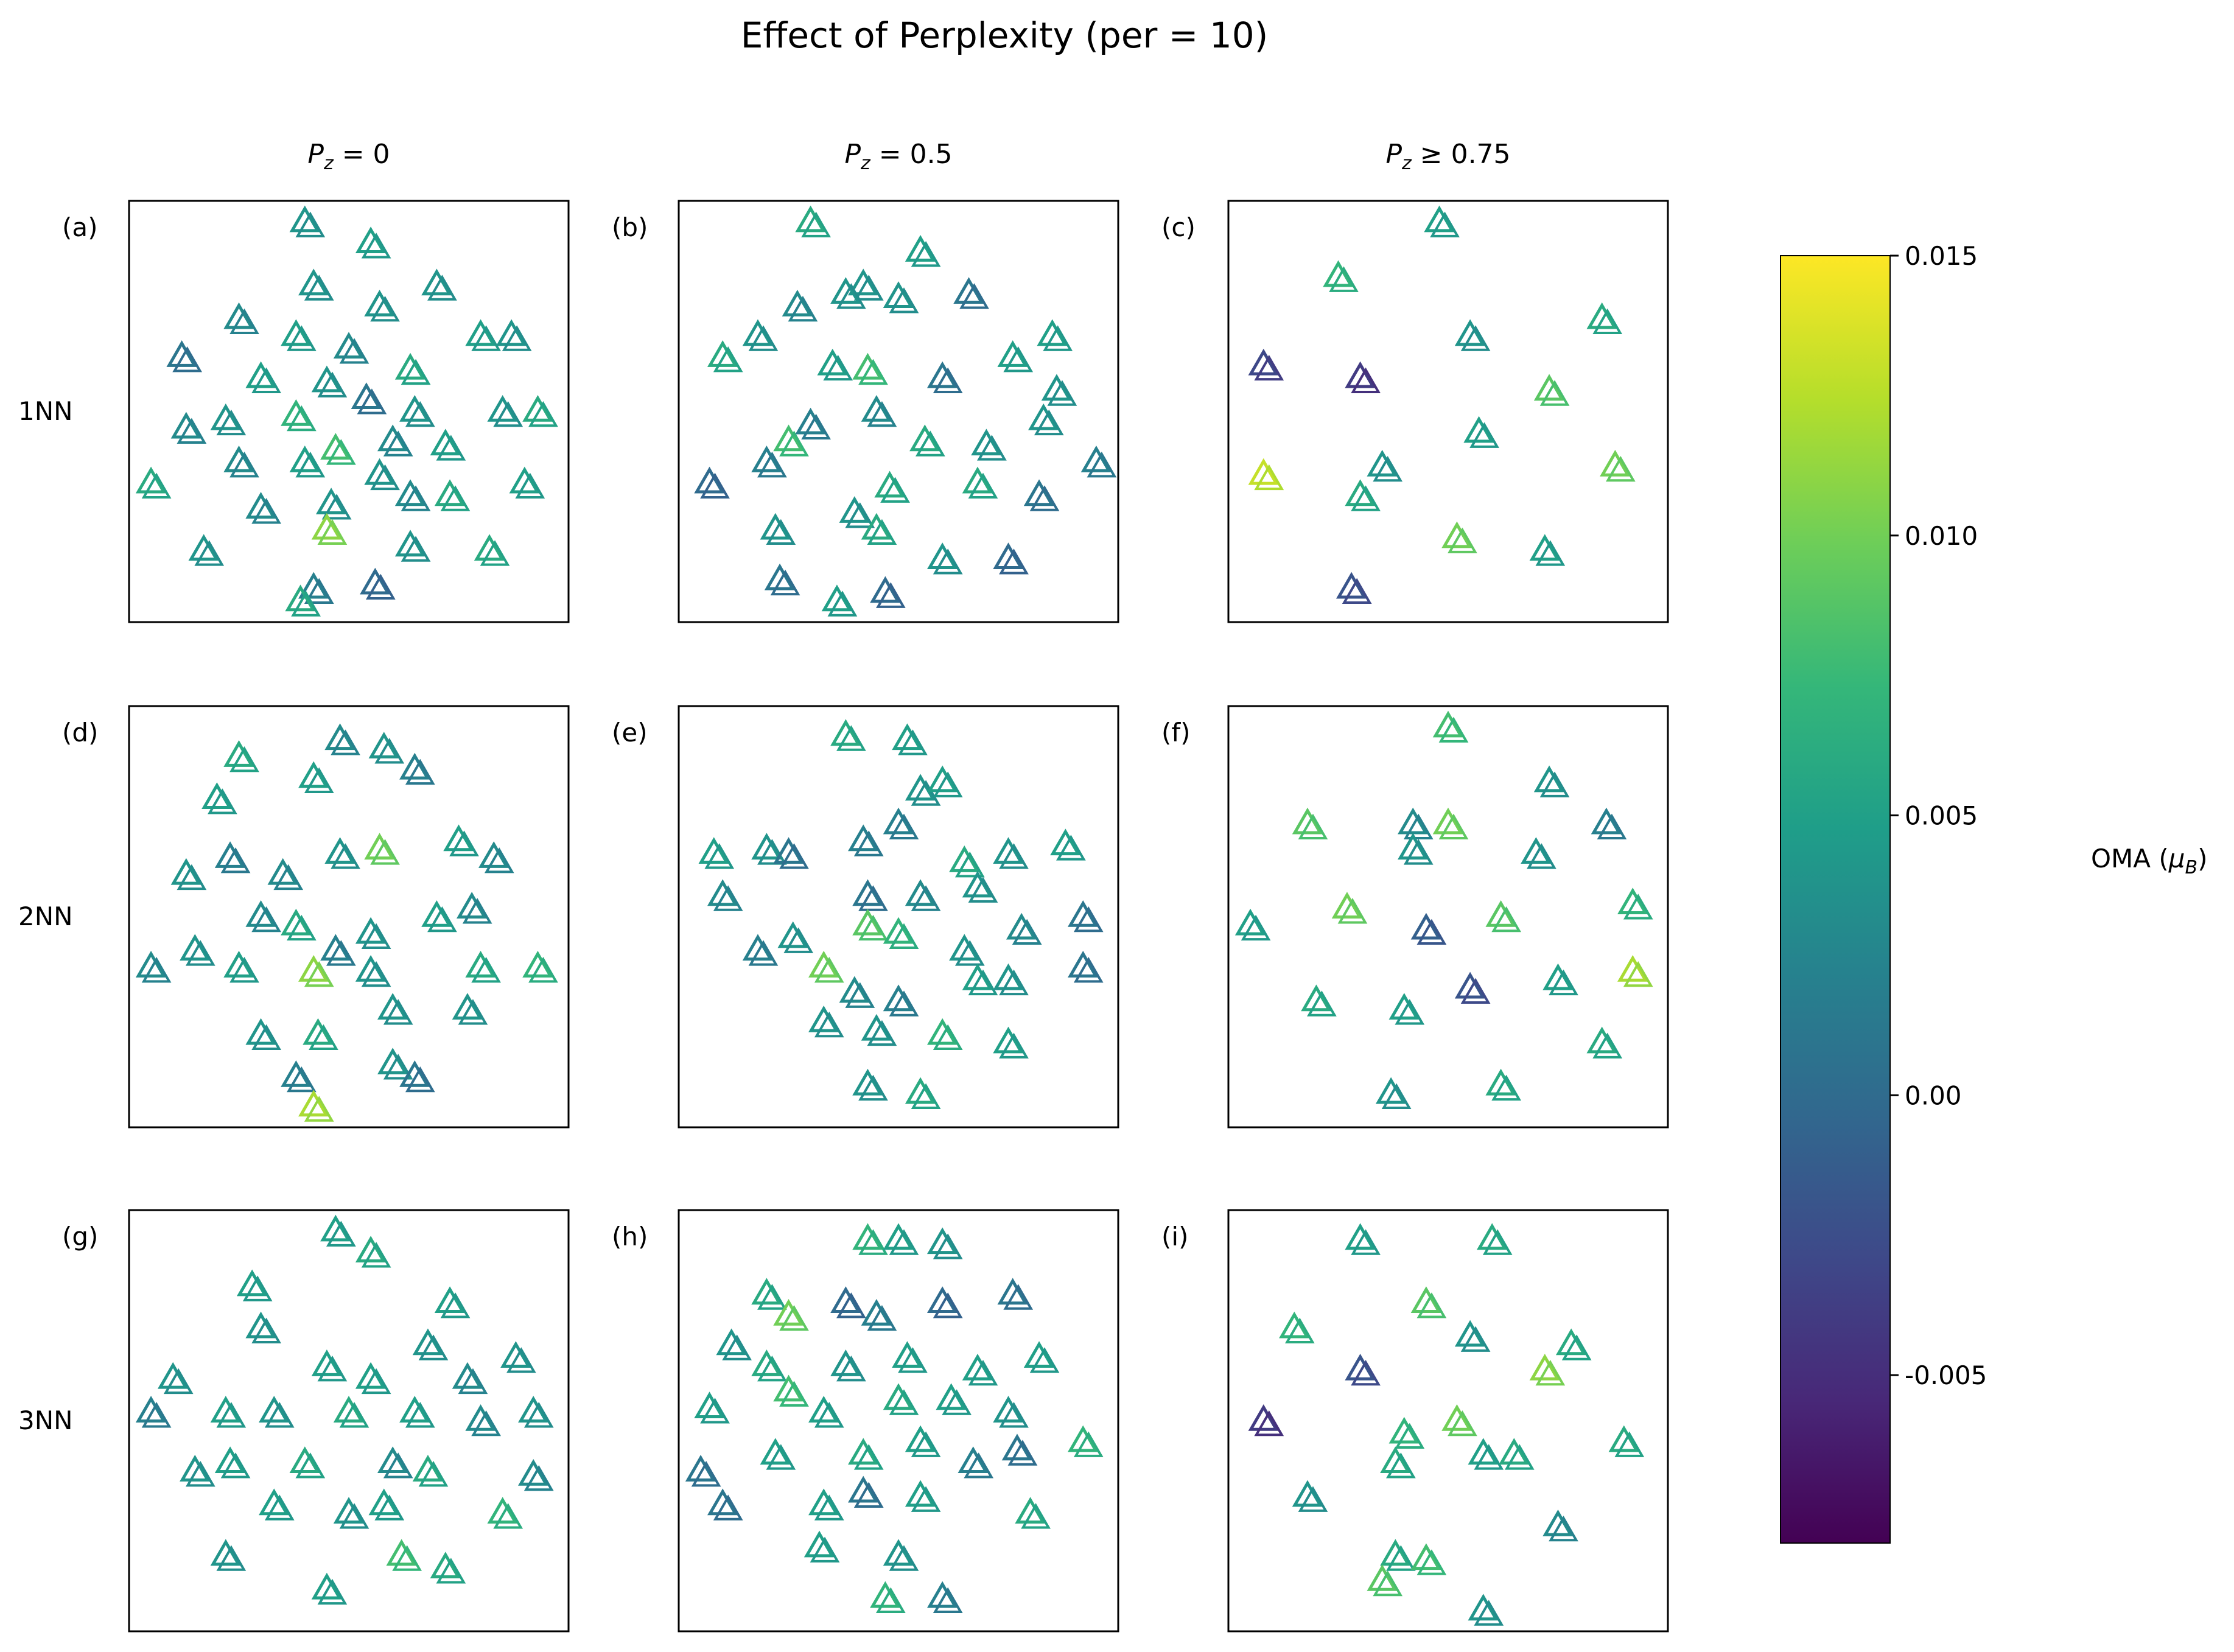  What do you see at coordinates (1176, 732) in the screenshot?
I see `panel-letter: (f)` at bounding box center [1176, 732].